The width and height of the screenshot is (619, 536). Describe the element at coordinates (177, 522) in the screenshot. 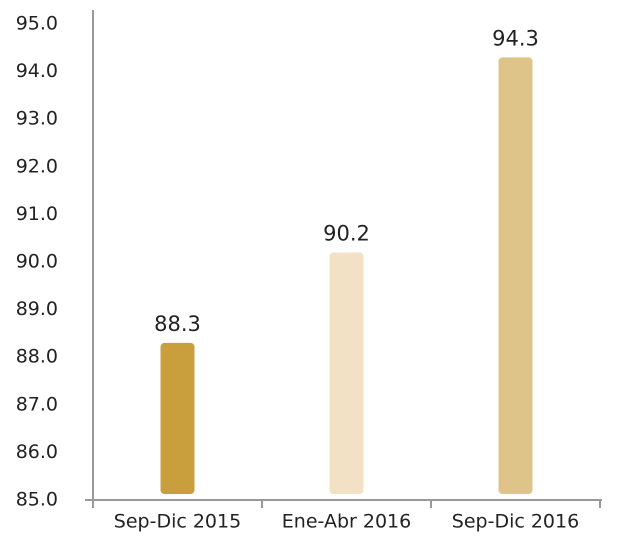

I see `x-tick-label: Sep-Dic 2015` at that location.